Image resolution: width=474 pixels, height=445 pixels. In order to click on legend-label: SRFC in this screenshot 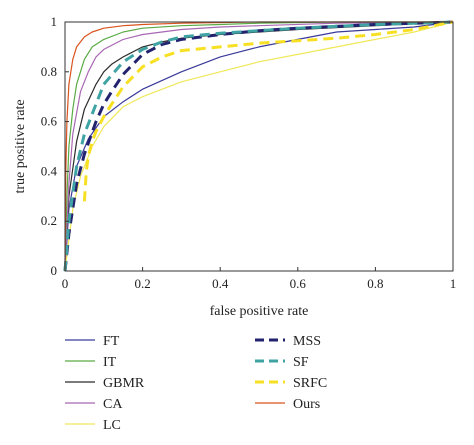, I will do `click(310, 383)`.